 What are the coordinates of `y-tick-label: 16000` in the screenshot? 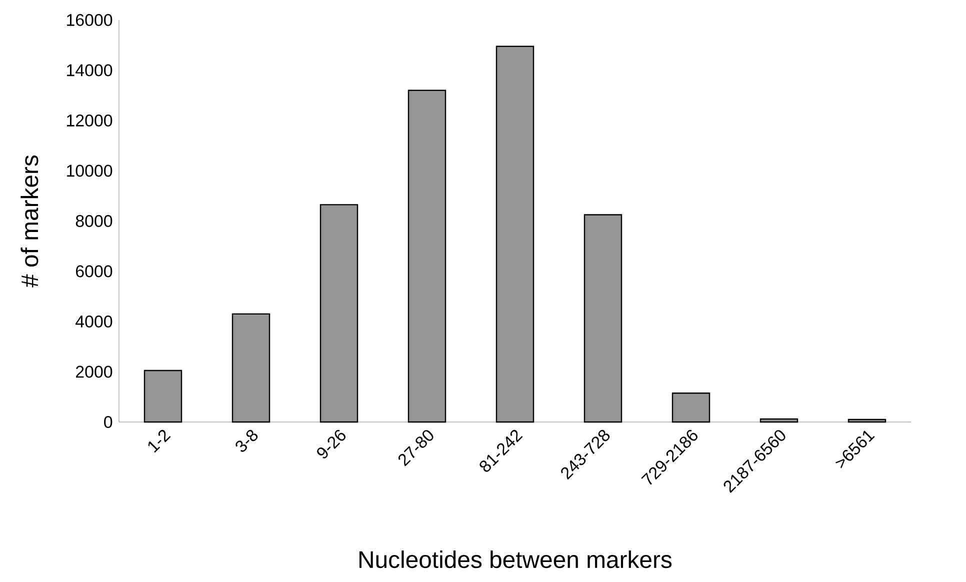 It's located at (89, 20).